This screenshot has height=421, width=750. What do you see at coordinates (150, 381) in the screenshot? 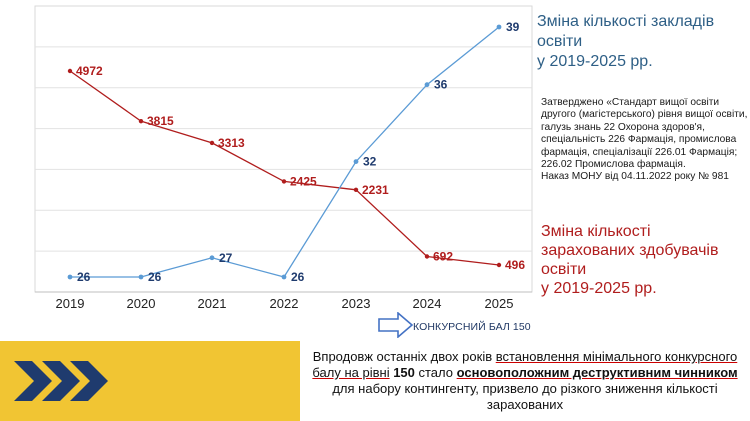
I see `banner-accent` at bounding box center [150, 381].